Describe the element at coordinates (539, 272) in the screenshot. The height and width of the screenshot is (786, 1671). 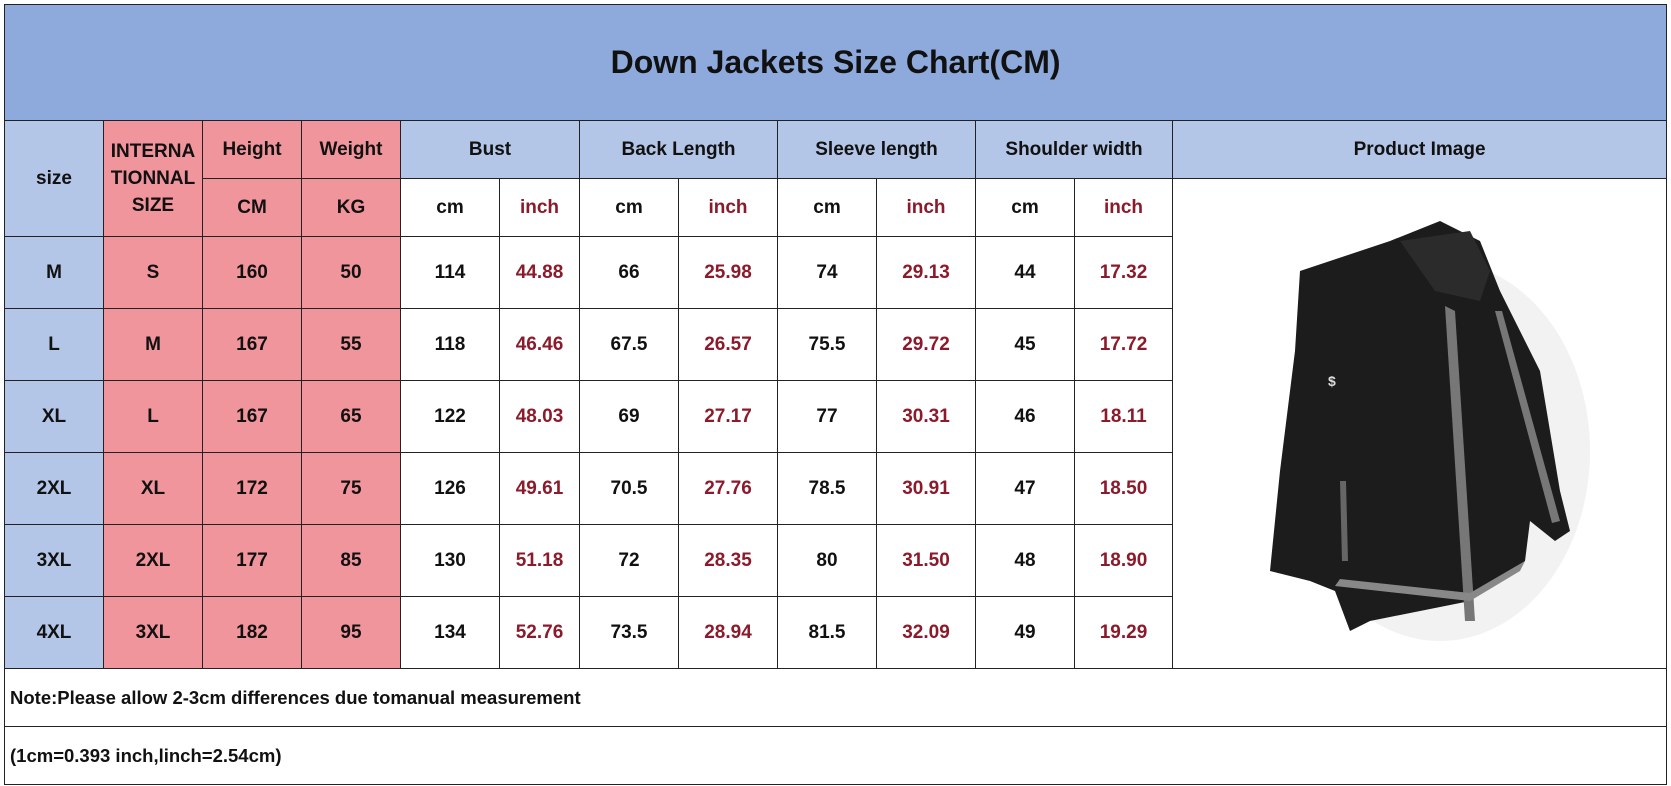
I see `data-cell: 44.88` at that location.